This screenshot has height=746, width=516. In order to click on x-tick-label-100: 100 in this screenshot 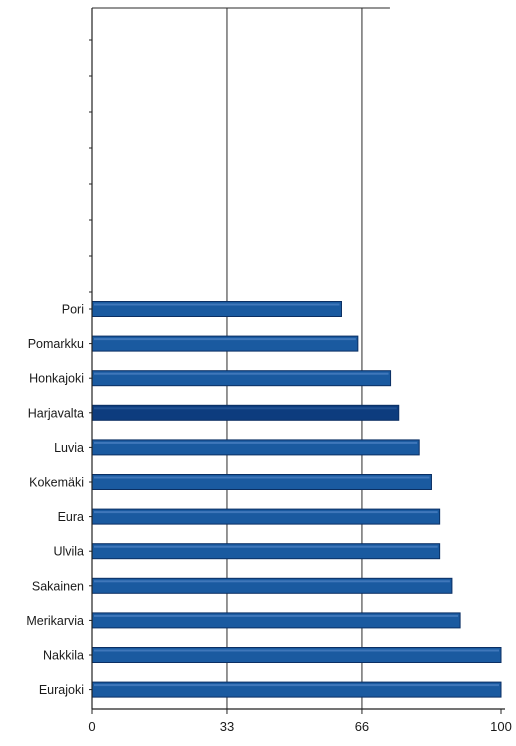, I will do `click(501, 726)`.